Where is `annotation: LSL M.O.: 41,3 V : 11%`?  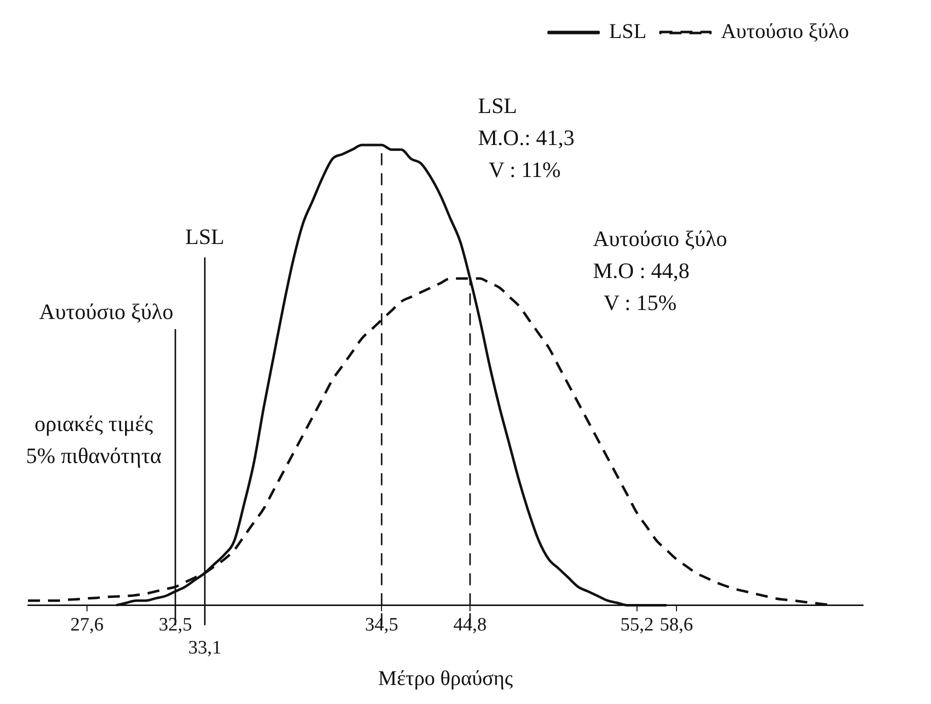 annotation: LSL M.O.: 41,3 V : 11% is located at coordinates (526, 138).